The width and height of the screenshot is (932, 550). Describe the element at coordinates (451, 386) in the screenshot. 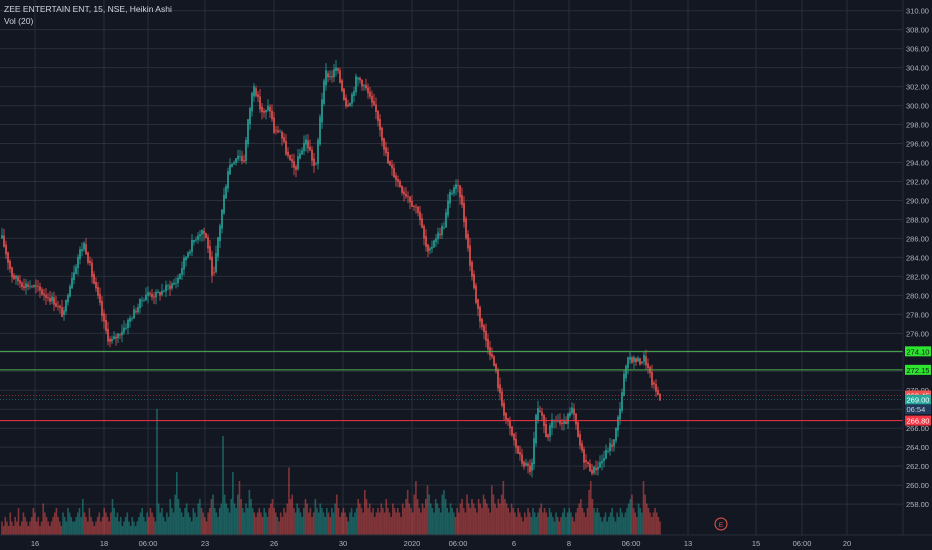

I see `horizontal-levels` at that location.